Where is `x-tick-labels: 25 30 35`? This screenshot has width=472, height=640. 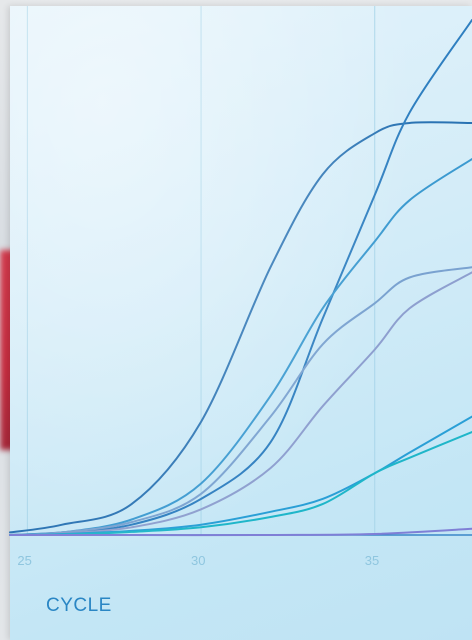 x-tick-labels: 25 30 35 is located at coordinates (198, 560).